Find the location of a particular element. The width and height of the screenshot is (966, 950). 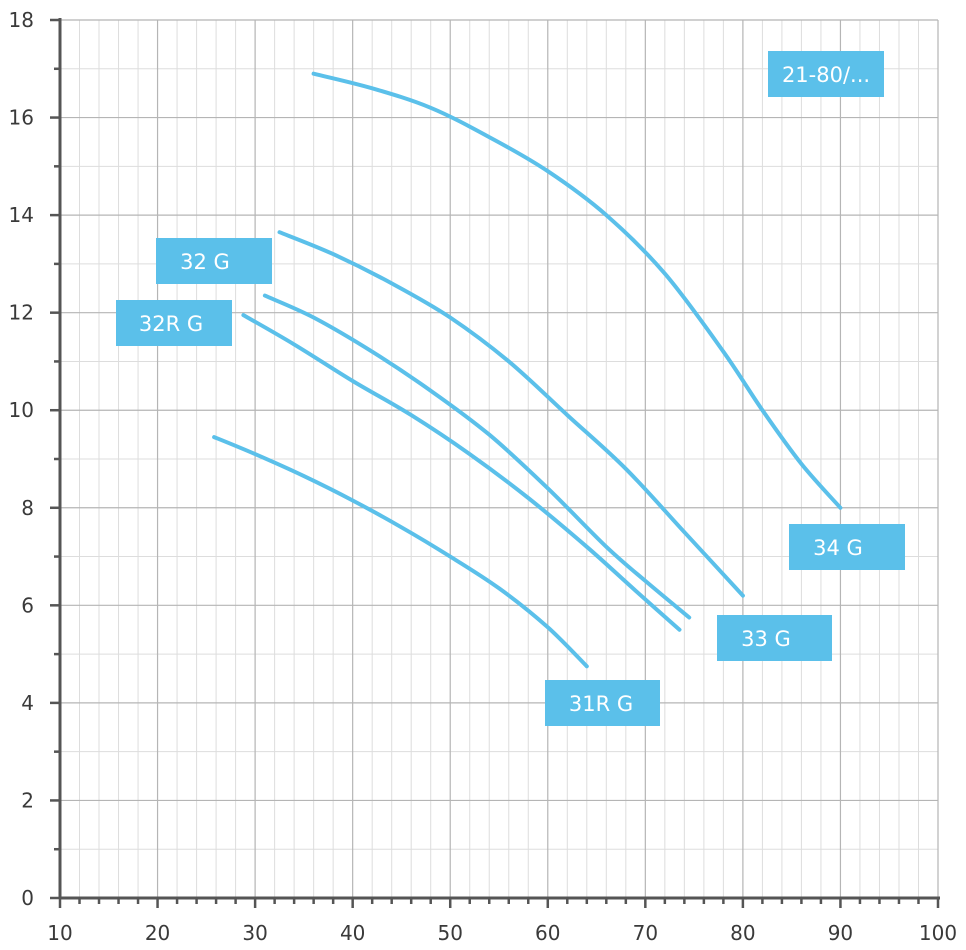

series-label-31rg: 31R G is located at coordinates (602, 703).